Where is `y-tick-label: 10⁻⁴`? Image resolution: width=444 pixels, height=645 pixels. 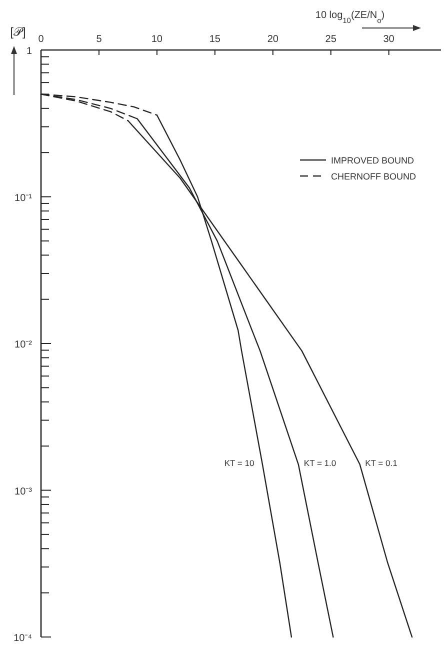
y-tick-label: 10⁻⁴ is located at coordinates (23, 638).